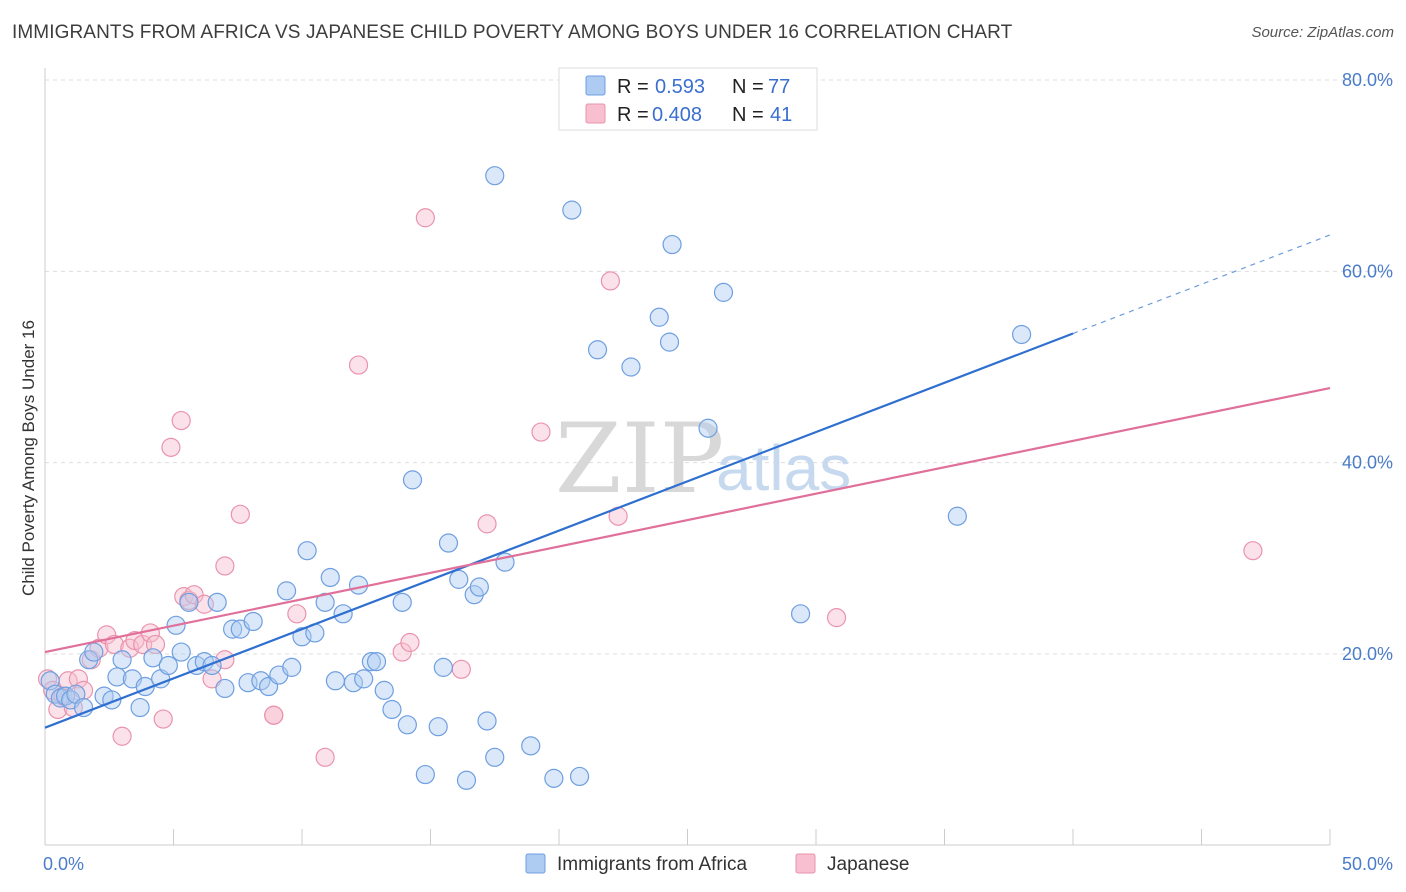  Describe the element at coordinates (680, 87) in the screenshot. I see `legend-r-value-africa: 0.593` at that location.